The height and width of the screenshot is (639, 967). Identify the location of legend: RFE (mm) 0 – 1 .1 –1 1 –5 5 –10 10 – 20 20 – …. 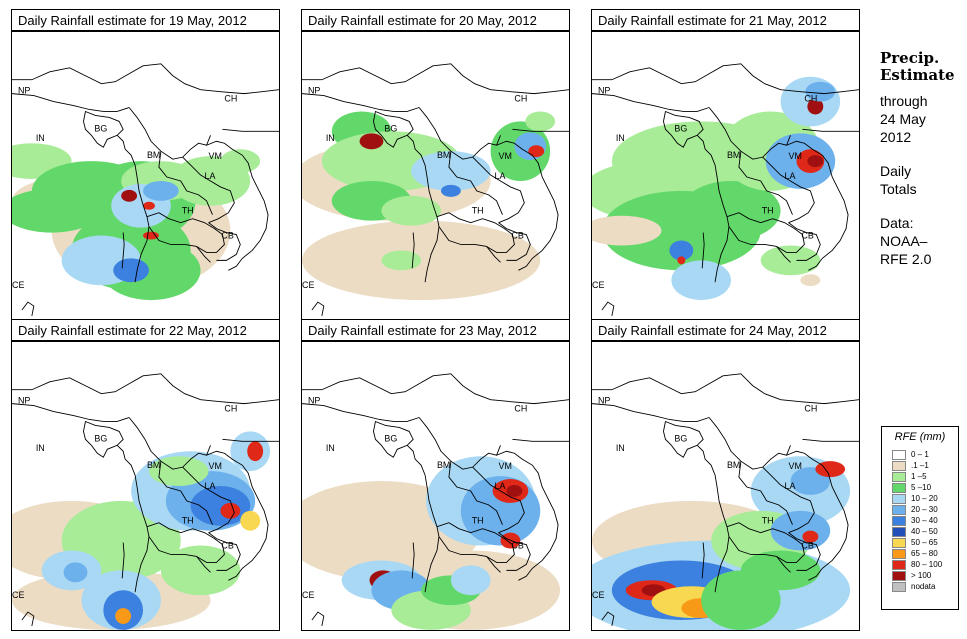
(920, 518).